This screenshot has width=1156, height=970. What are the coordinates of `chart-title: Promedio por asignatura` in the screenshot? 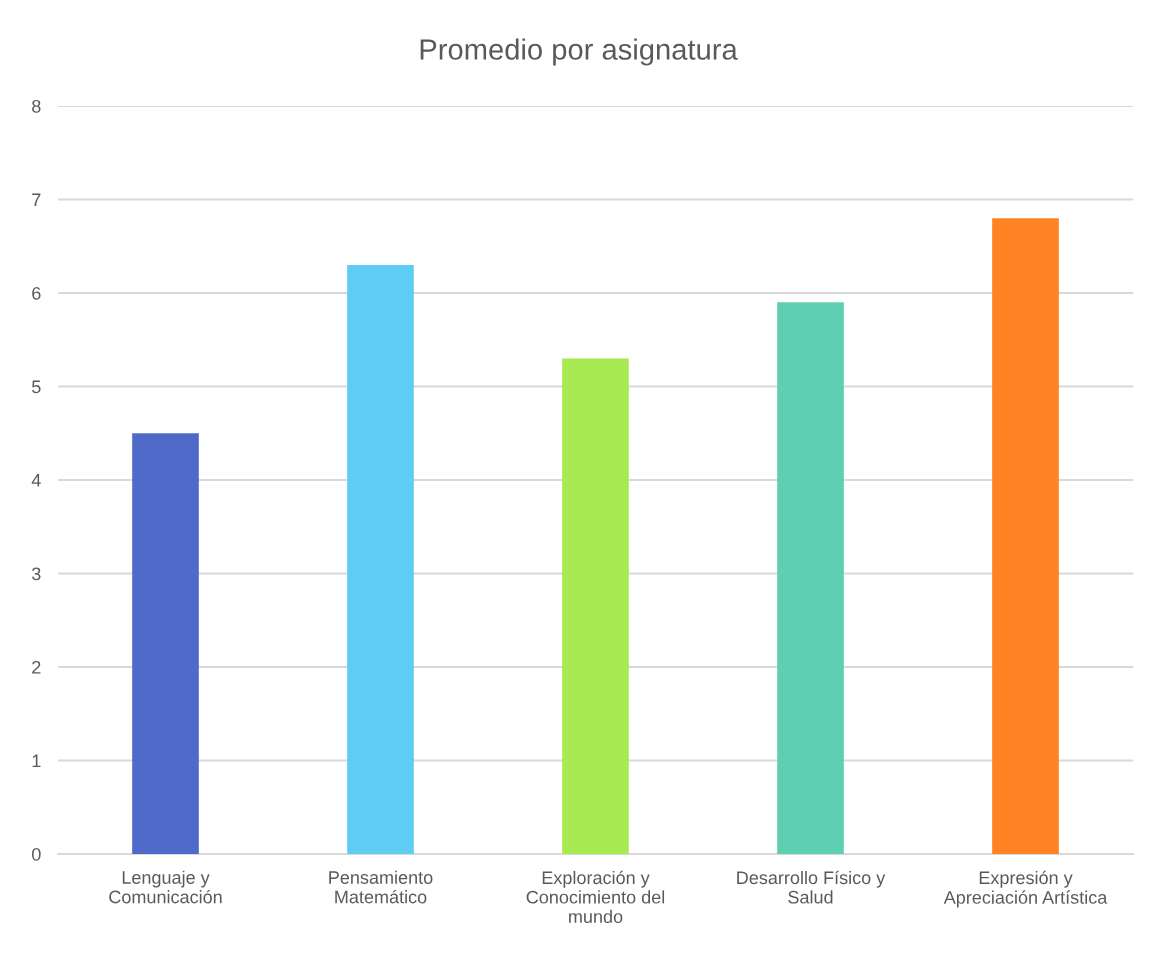 It's located at (579, 52).